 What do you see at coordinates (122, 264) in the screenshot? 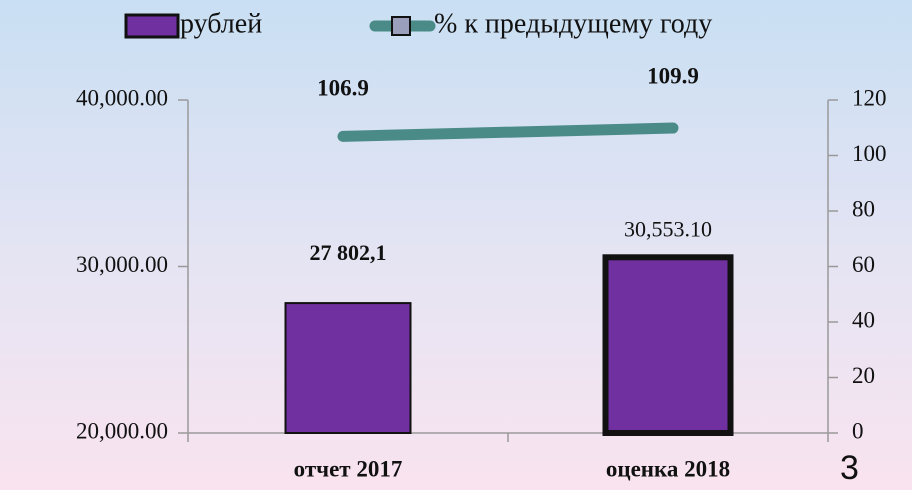
I see `y-tick-label: 30,000.00` at bounding box center [122, 264].